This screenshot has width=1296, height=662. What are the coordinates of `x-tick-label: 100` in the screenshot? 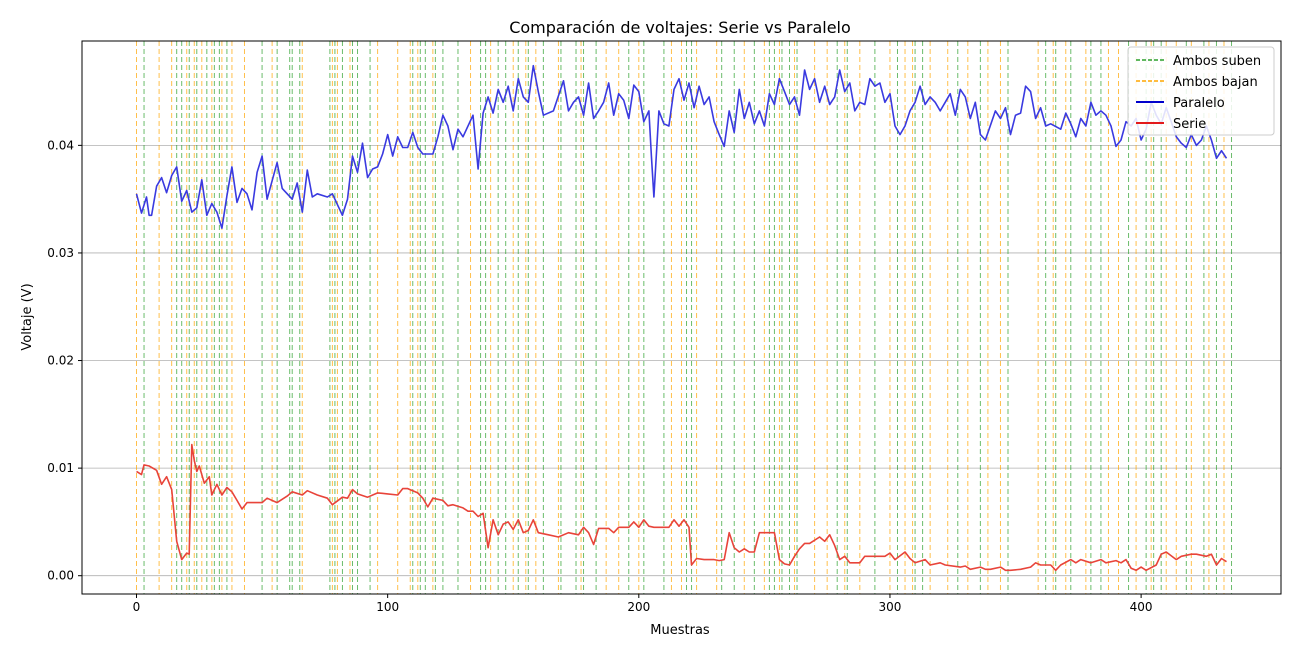 It's located at (387, 607).